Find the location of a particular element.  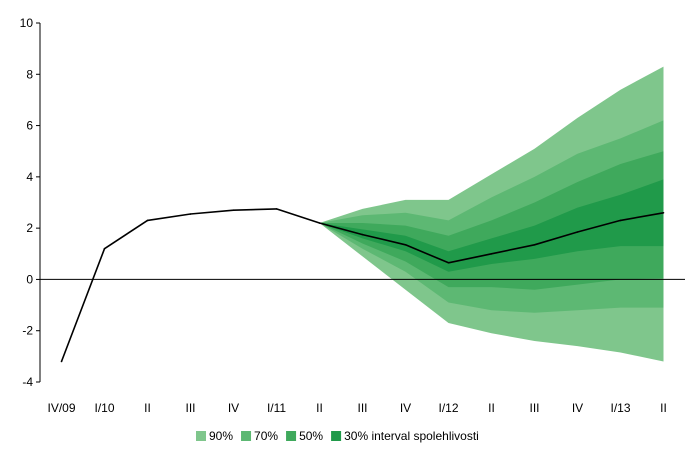

x-tick-label: I/13 is located at coordinates (620, 408).